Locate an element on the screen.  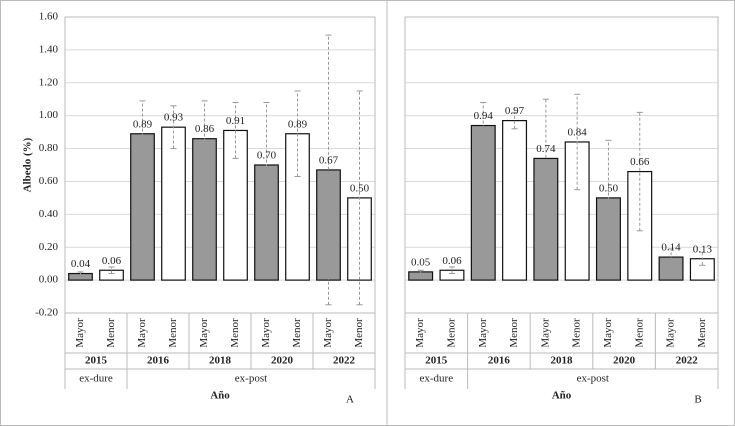
value-label: 0.66 is located at coordinates (640, 162).